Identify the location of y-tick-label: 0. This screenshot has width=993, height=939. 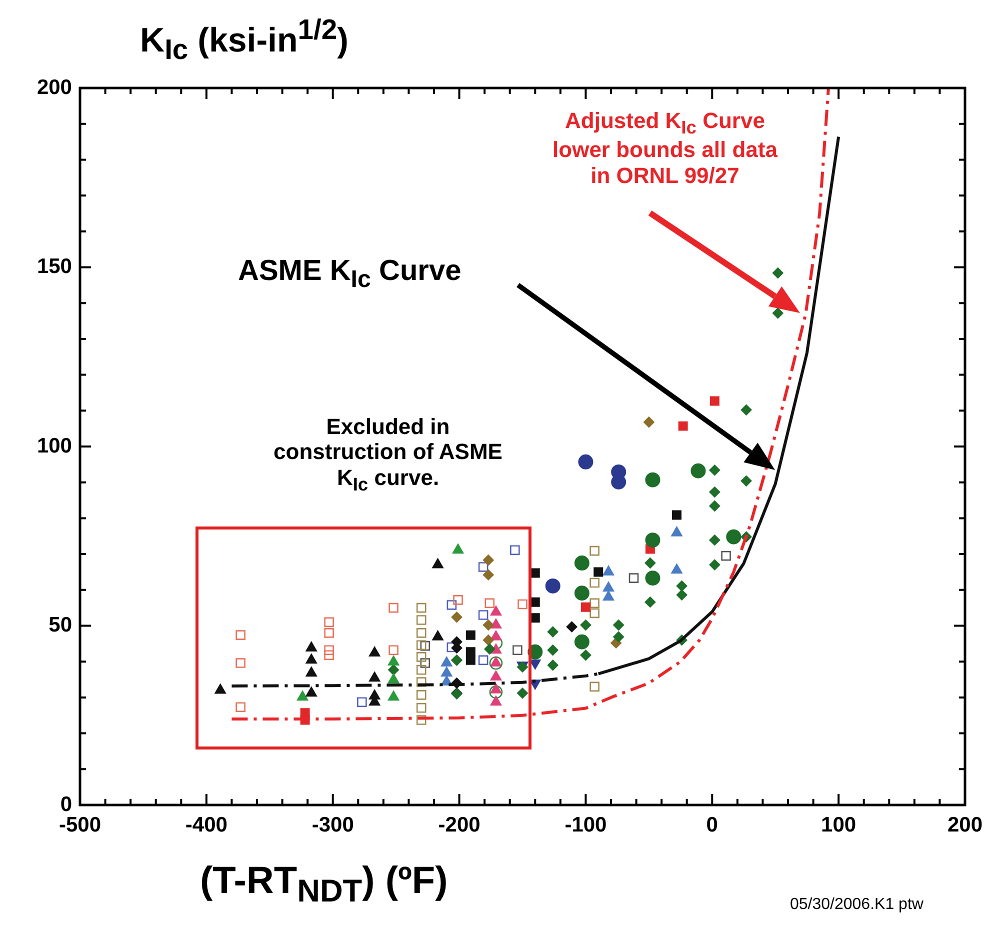
(66, 804).